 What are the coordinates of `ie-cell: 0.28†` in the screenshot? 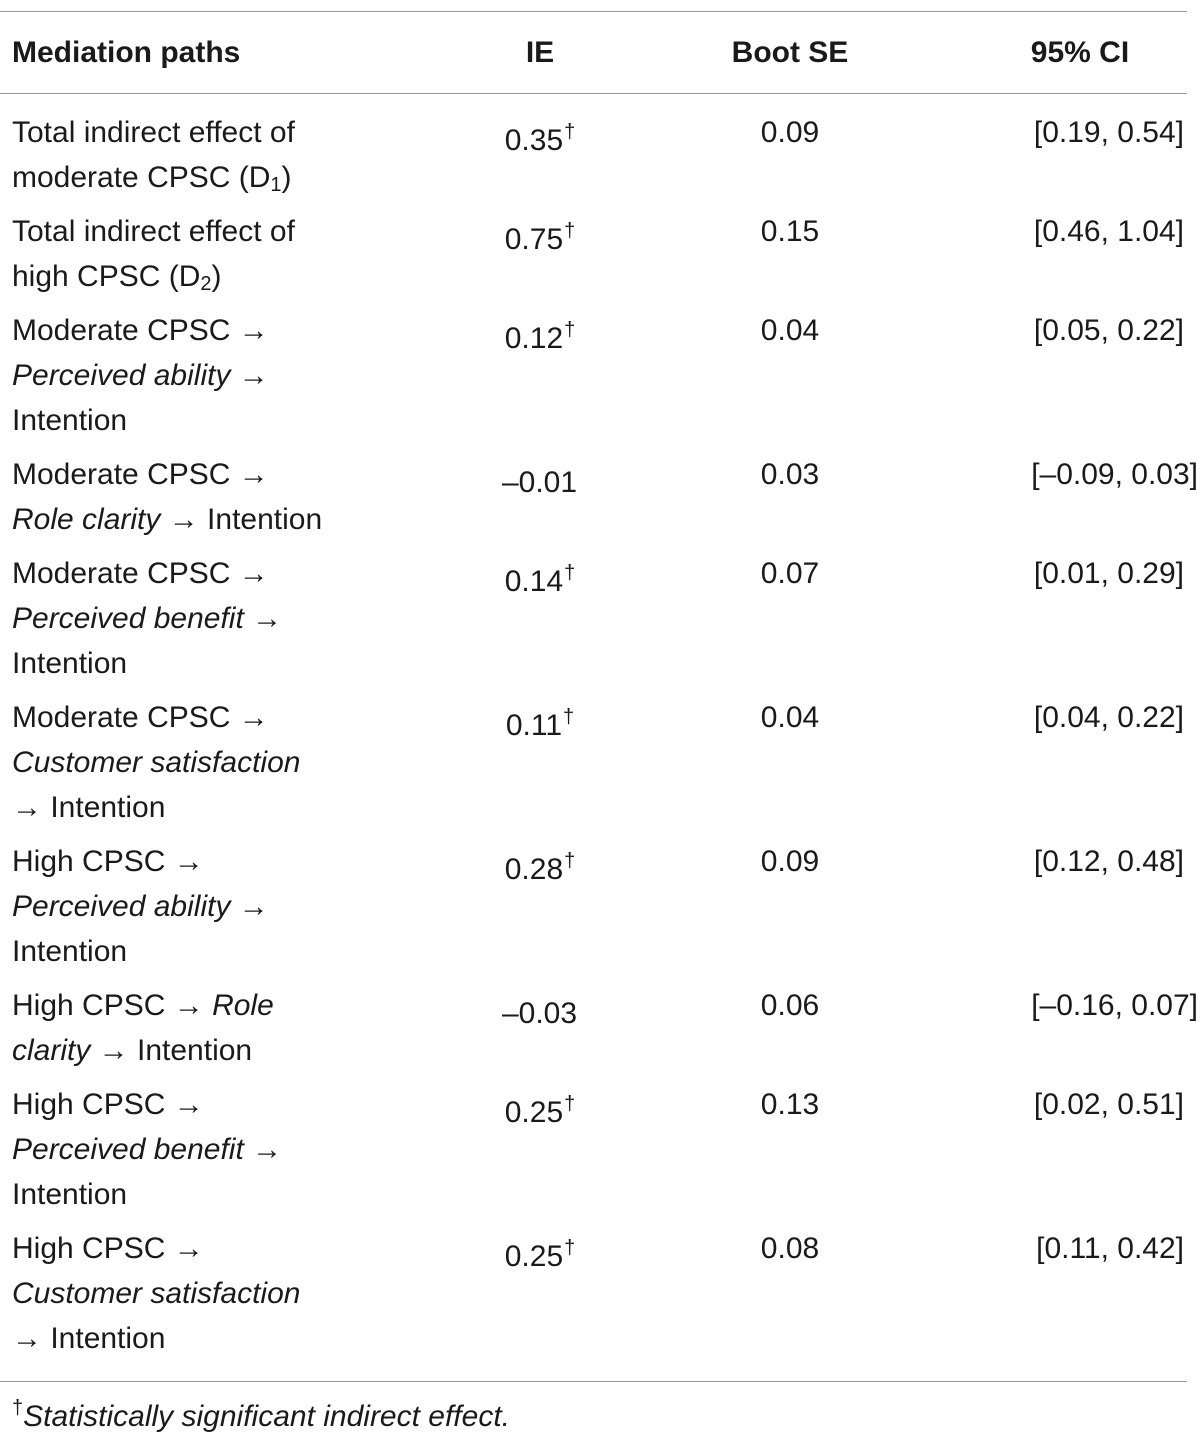 It's located at (540, 865).